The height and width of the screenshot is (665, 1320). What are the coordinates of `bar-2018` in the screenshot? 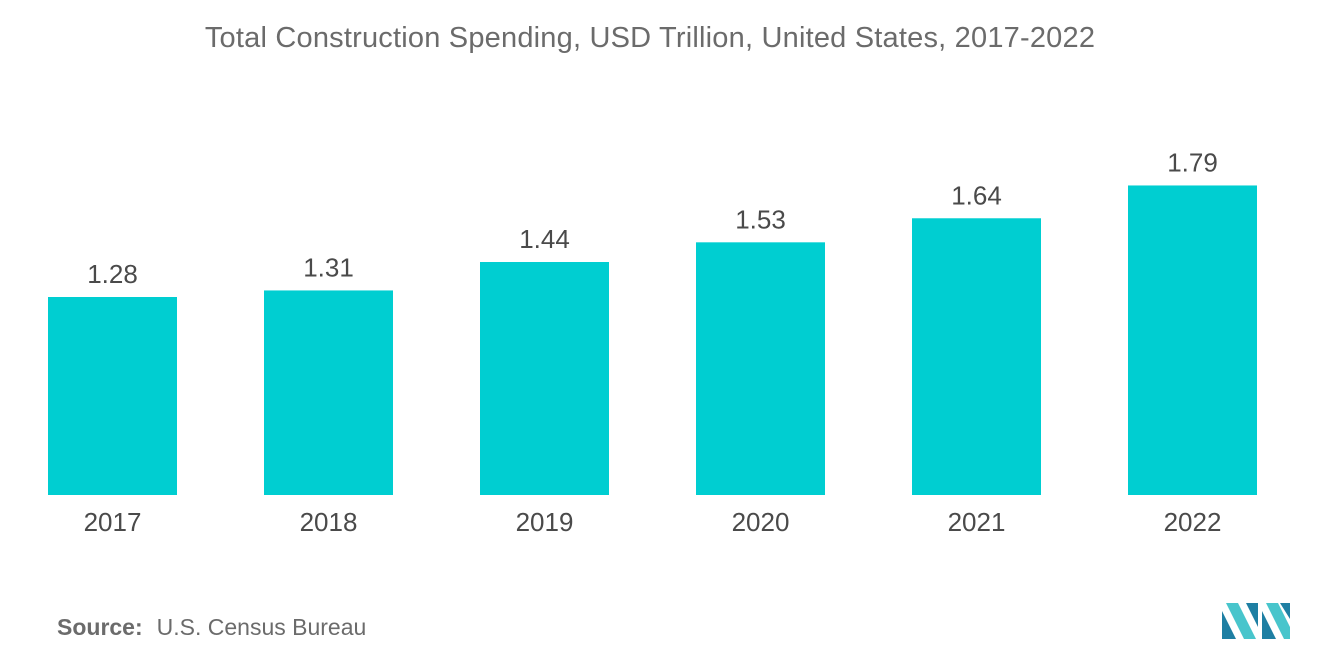 It's located at (328, 392).